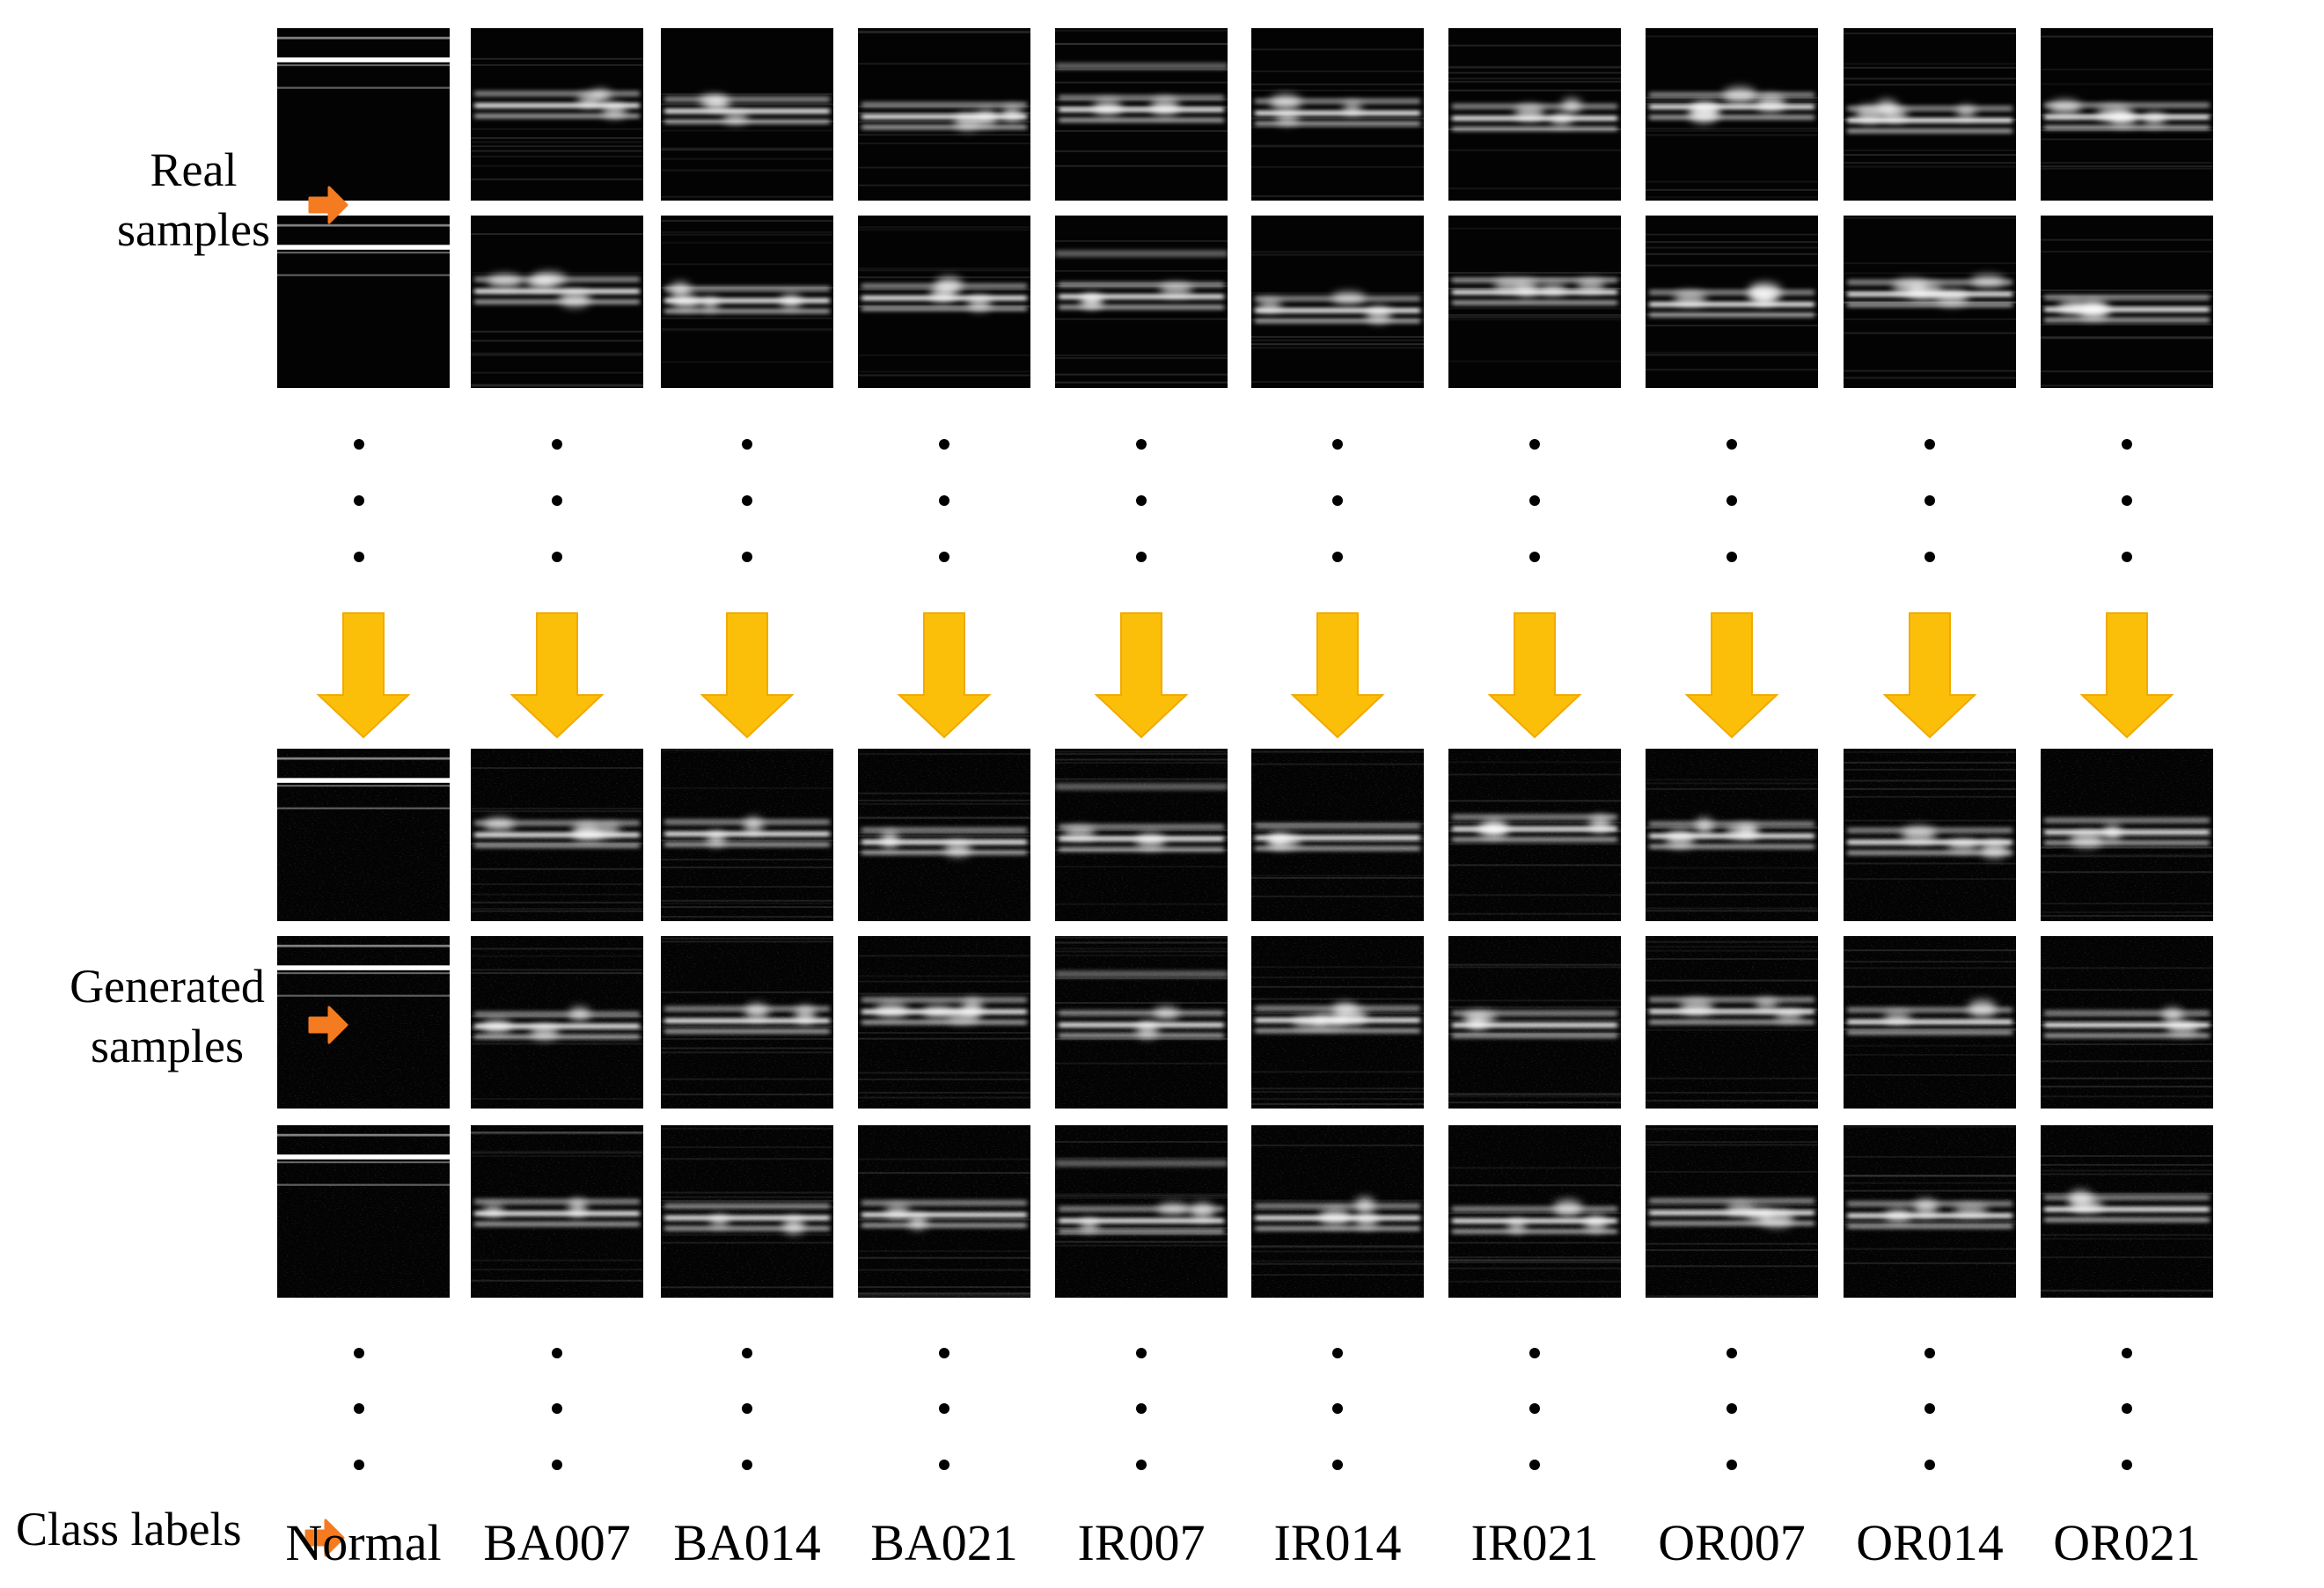 Image resolution: width=2324 pixels, height=1588 pixels. I want to click on generated-samples-label-line2: samples, so click(167, 1045).